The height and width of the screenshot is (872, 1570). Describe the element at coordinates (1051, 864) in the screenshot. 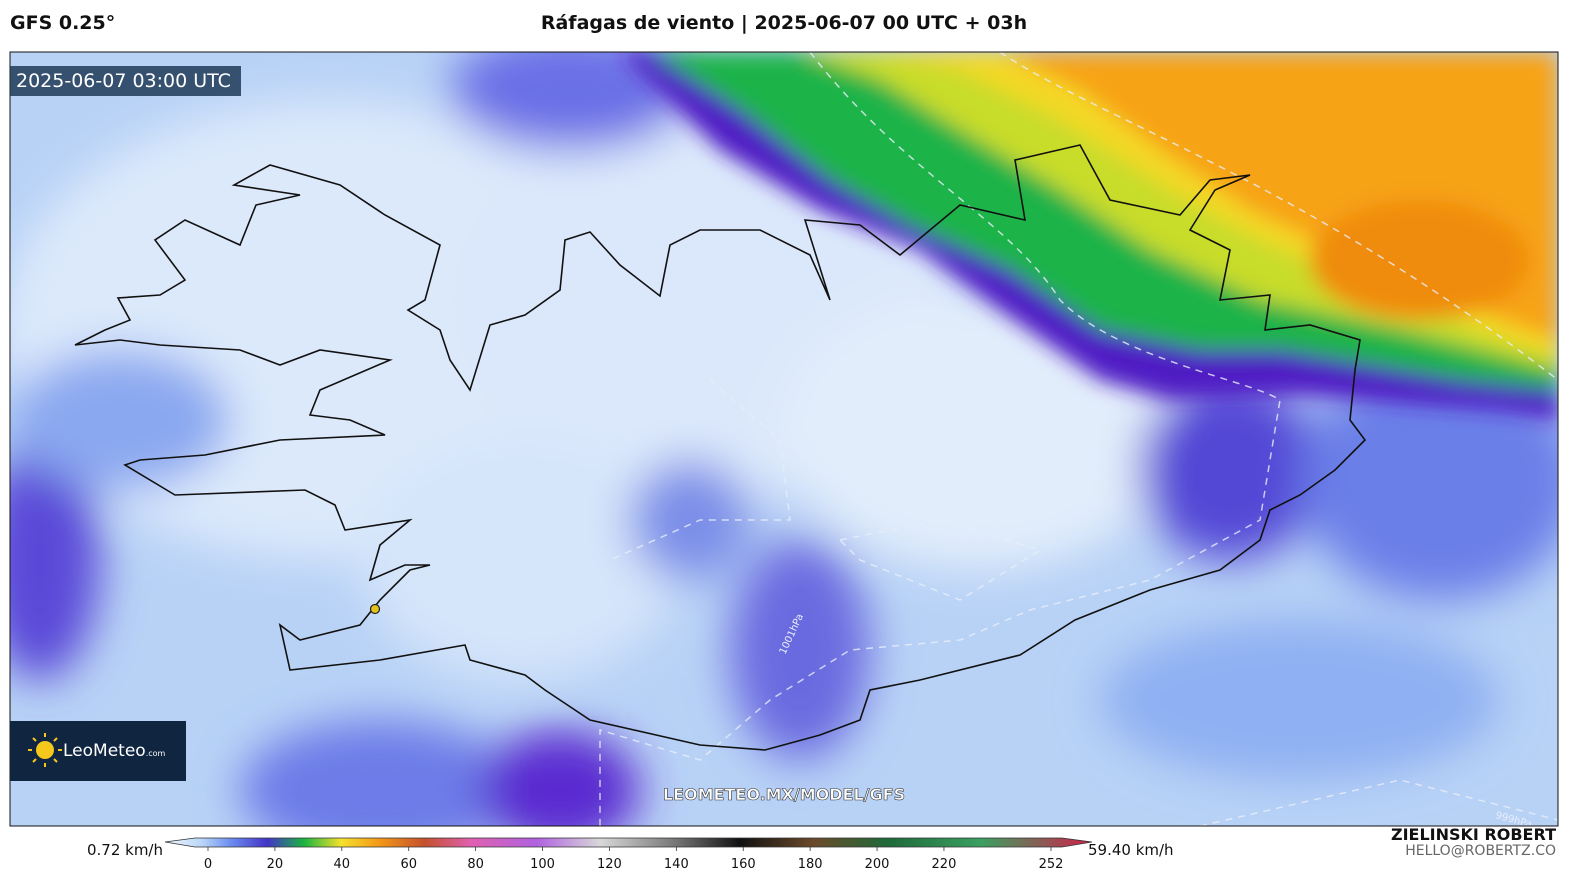

I see `colorbar-tick-label: 252` at that location.